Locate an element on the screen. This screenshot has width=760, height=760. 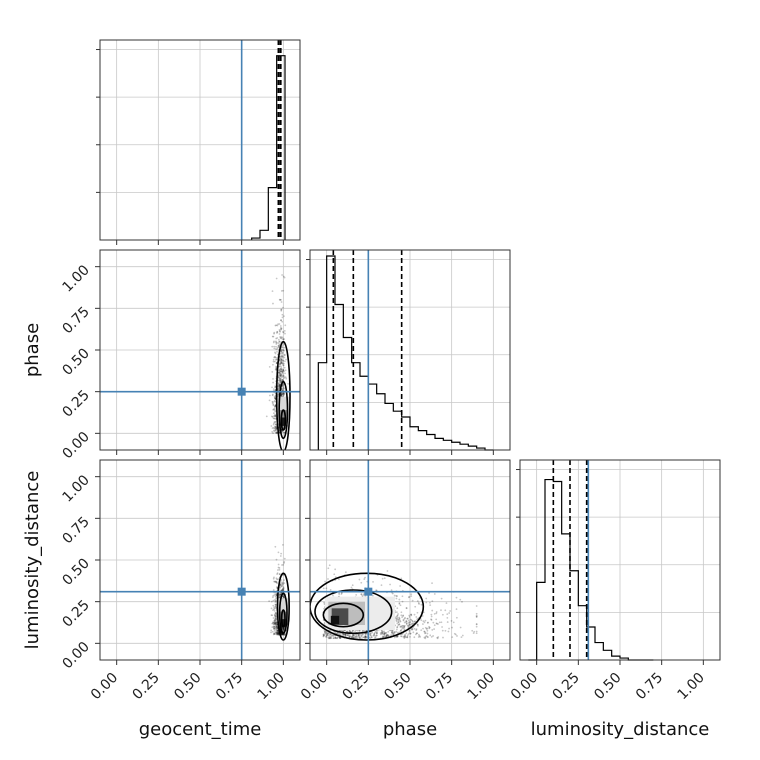
x-tick-label: 1.00 is located at coordinates (271, 686).